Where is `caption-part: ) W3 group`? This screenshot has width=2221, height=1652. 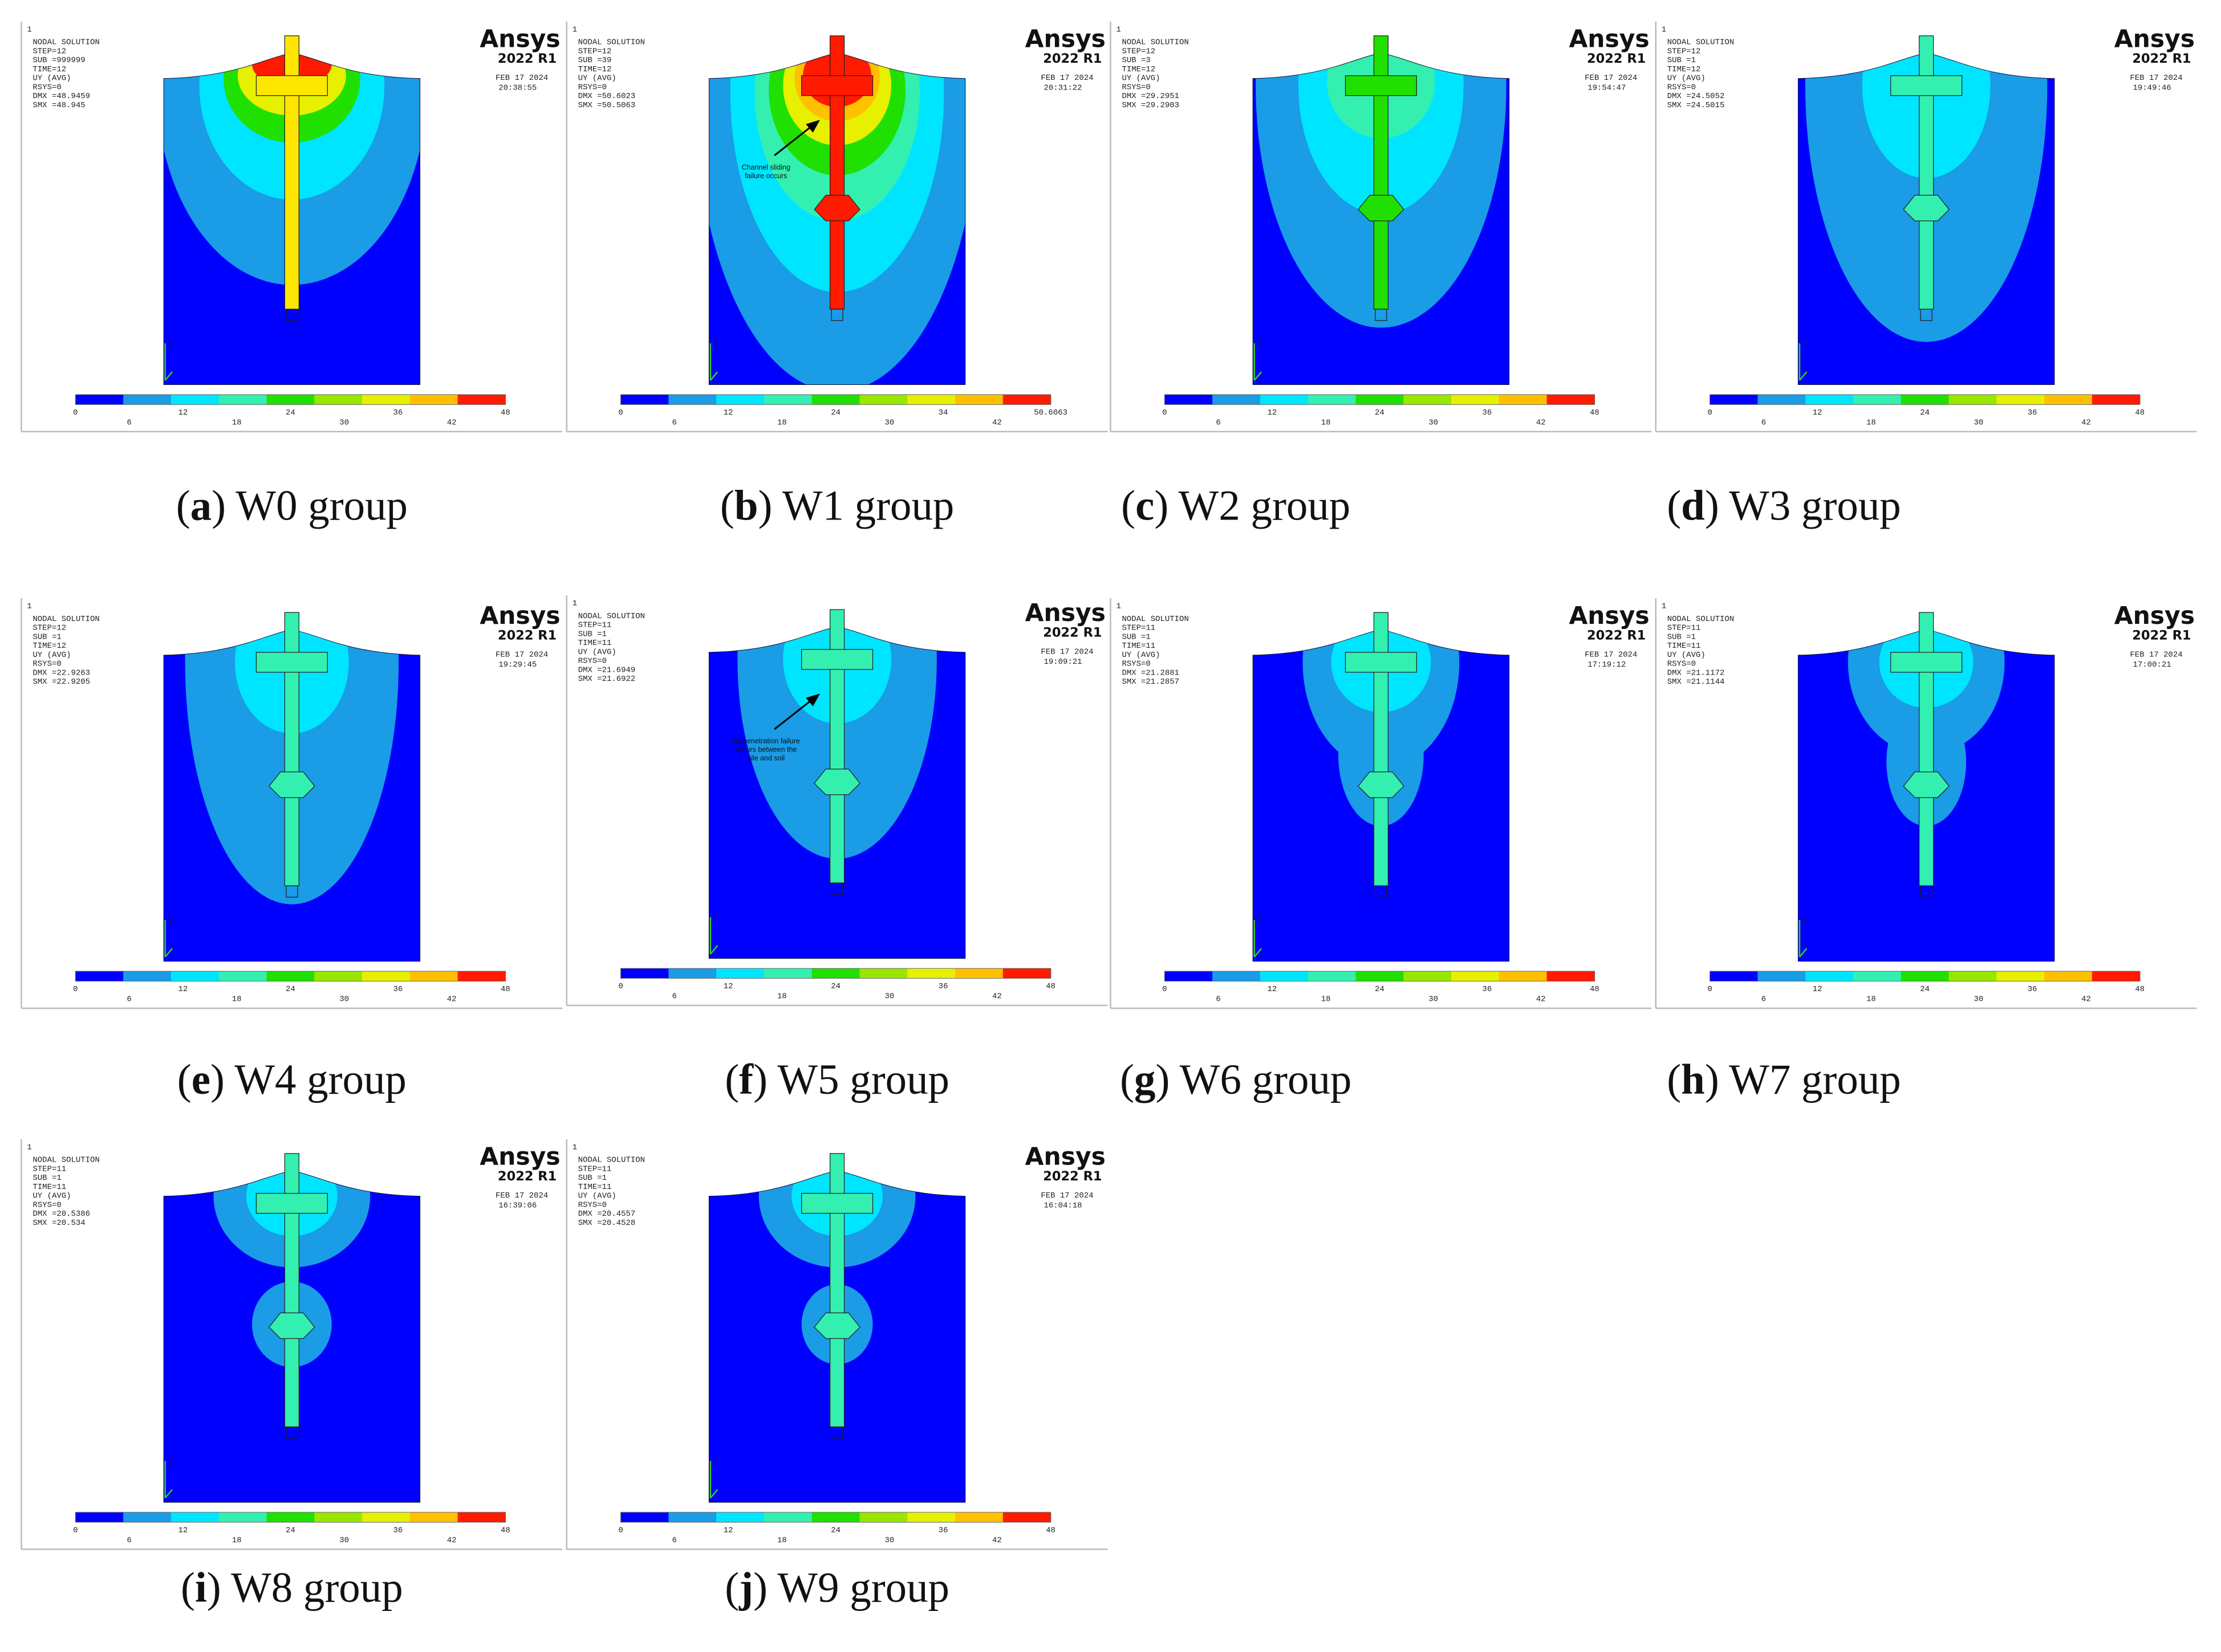
caption-part: ) W3 group is located at coordinates (1803, 506).